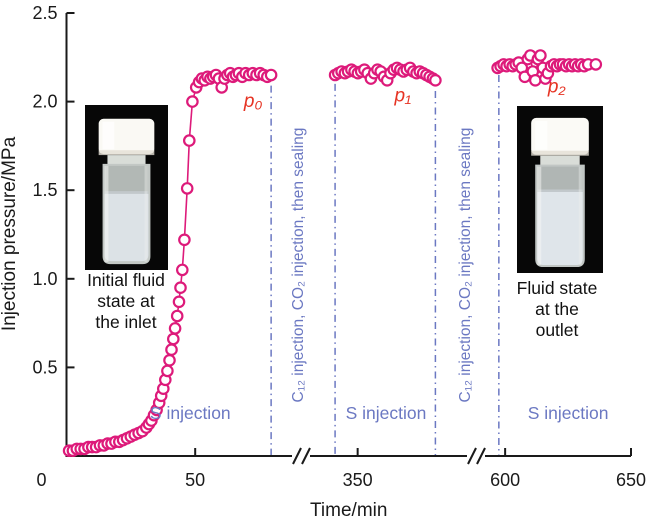 This screenshot has height=525, width=650. Describe the element at coordinates (44, 102) in the screenshot. I see `y-tick-label: 2.0` at that location.